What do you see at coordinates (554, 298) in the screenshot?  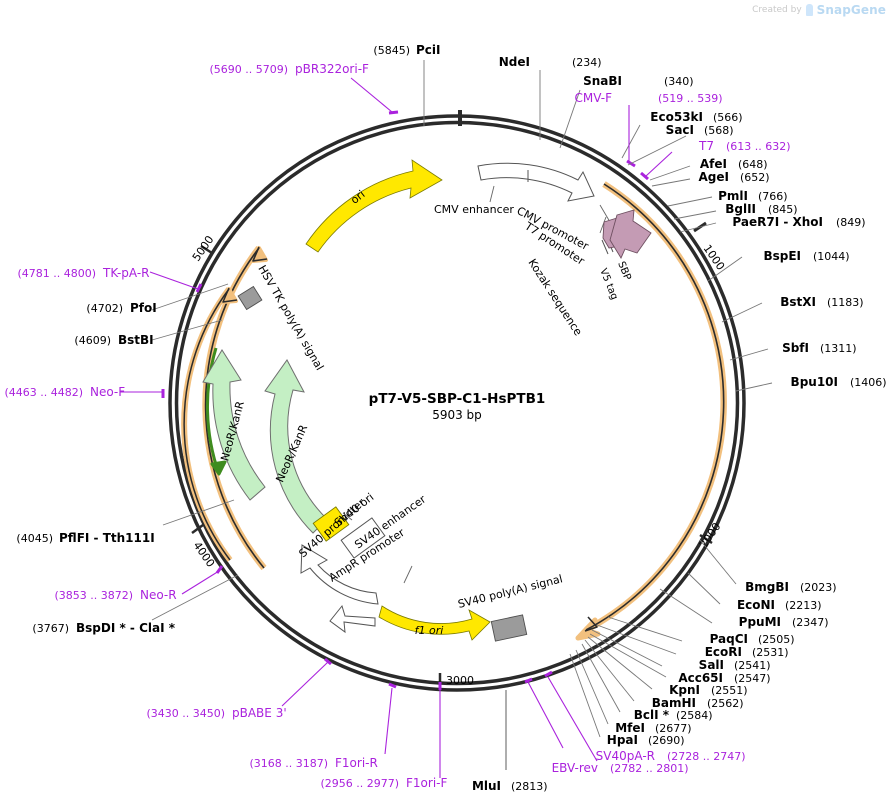 I see `feature-label-kozak: Kozak sequence` at bounding box center [554, 298].